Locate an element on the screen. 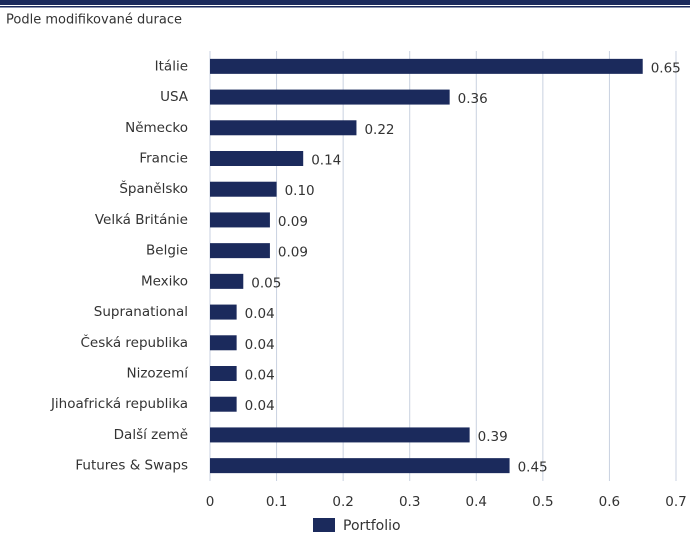  title-rule is located at coordinates (345, 7).